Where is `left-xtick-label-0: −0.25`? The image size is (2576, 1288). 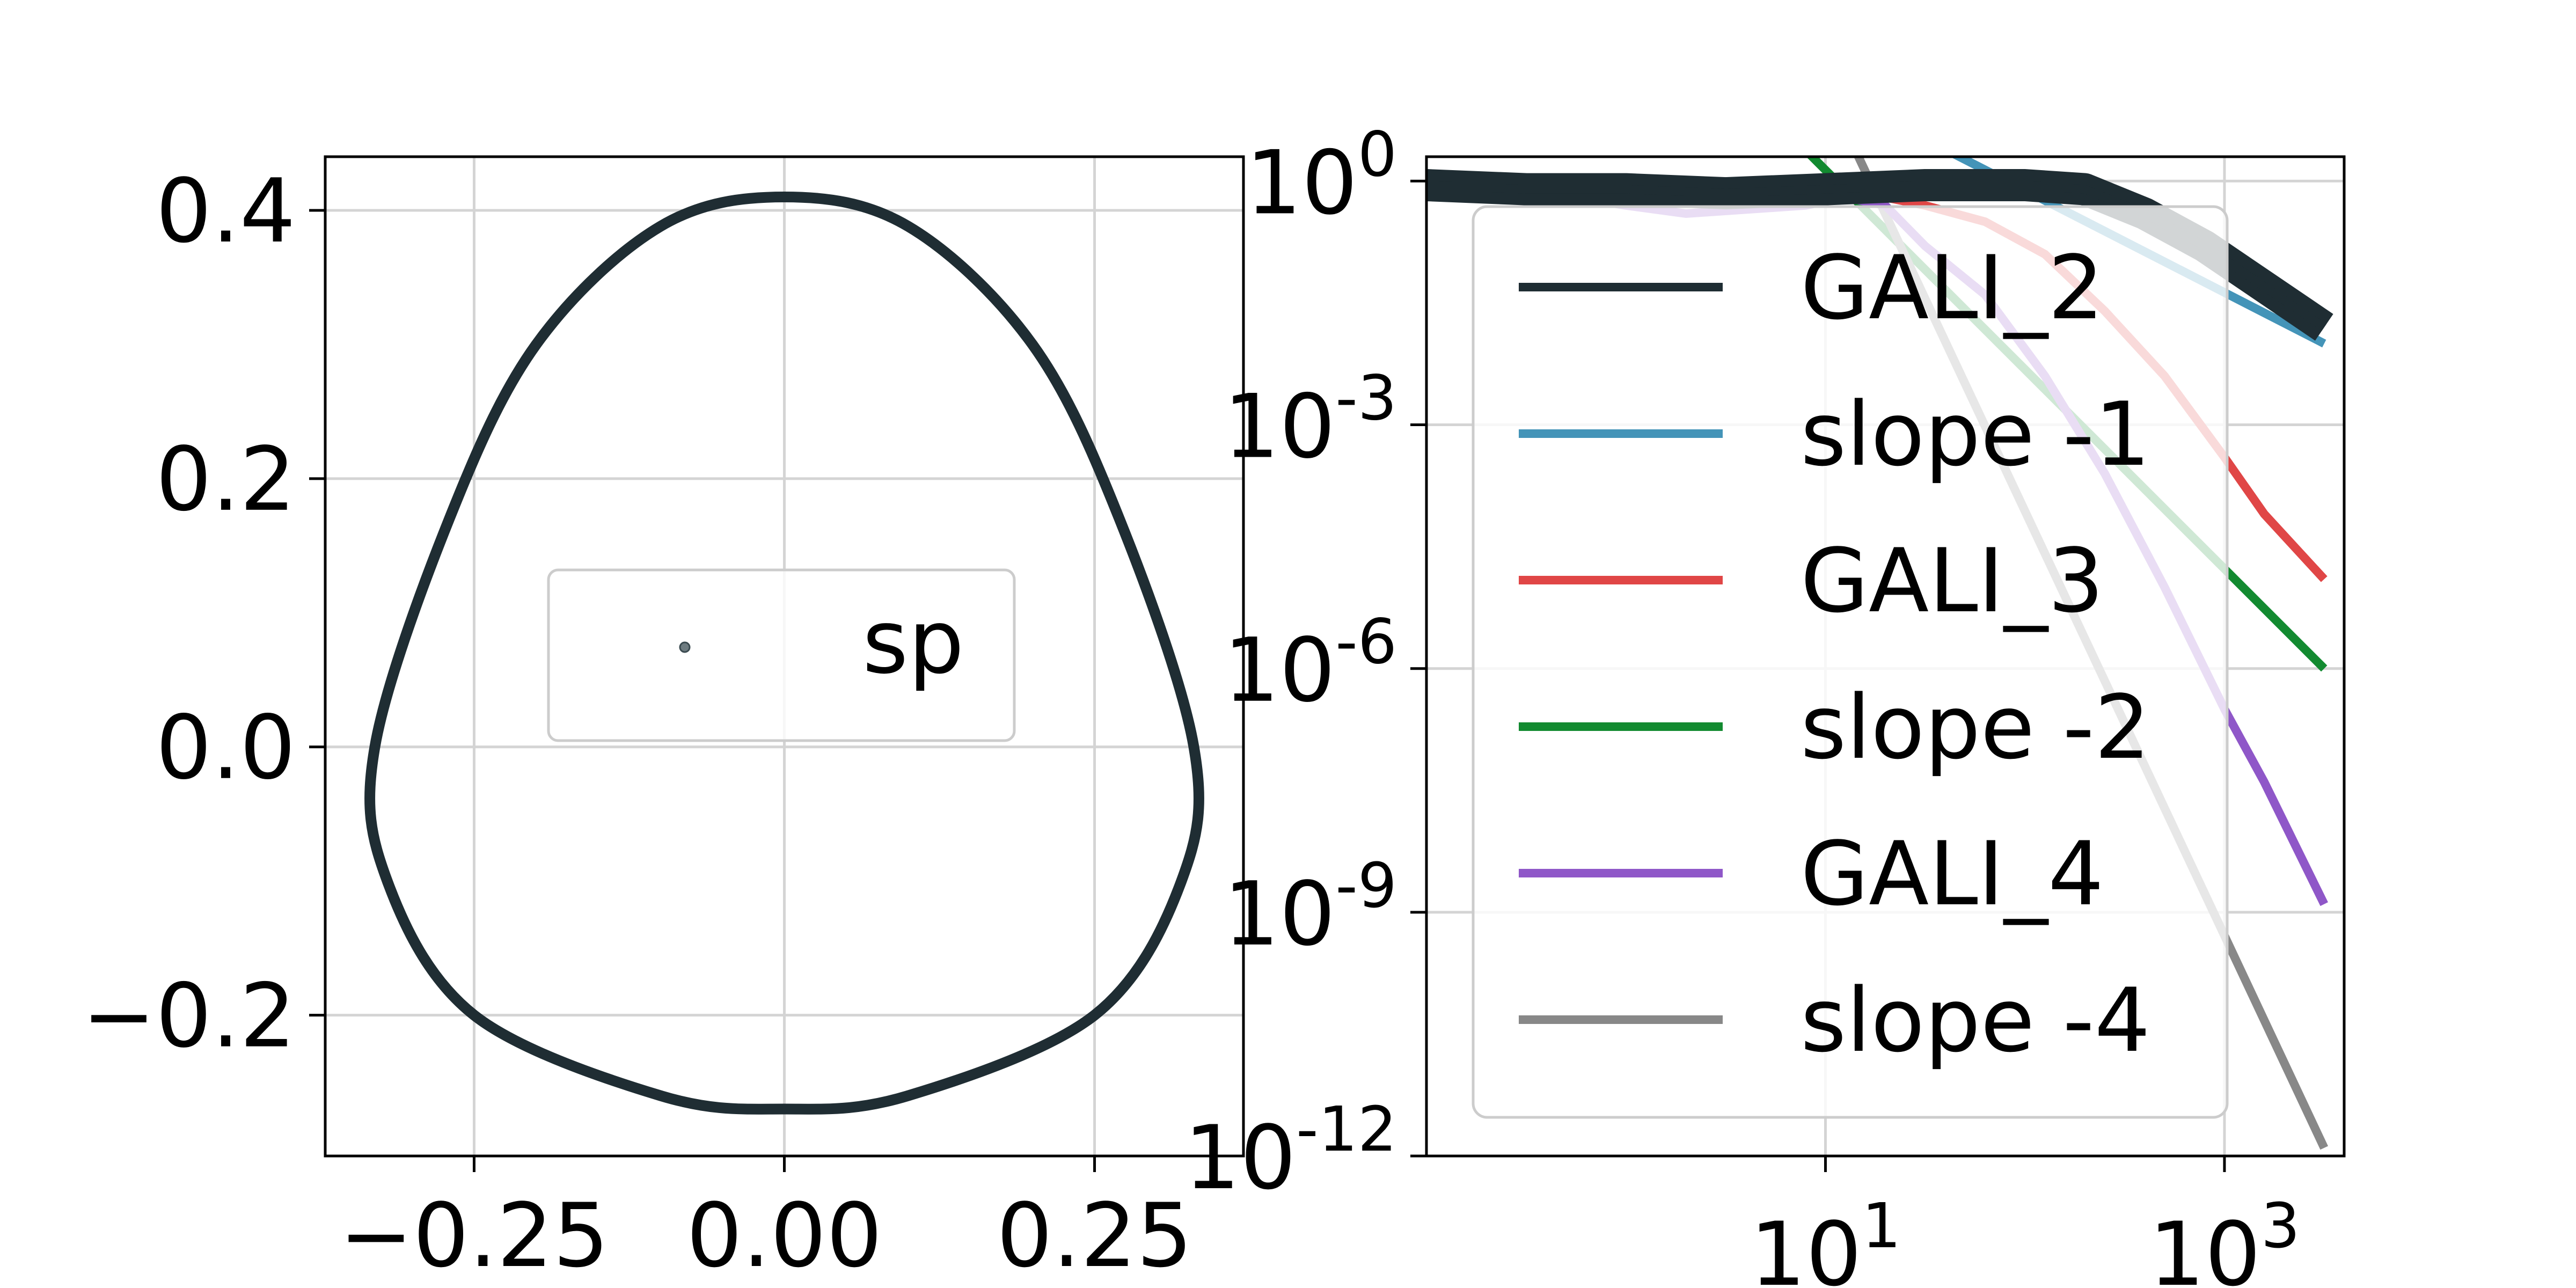
left-xtick-label-0: −0.25 is located at coordinates (474, 1235).